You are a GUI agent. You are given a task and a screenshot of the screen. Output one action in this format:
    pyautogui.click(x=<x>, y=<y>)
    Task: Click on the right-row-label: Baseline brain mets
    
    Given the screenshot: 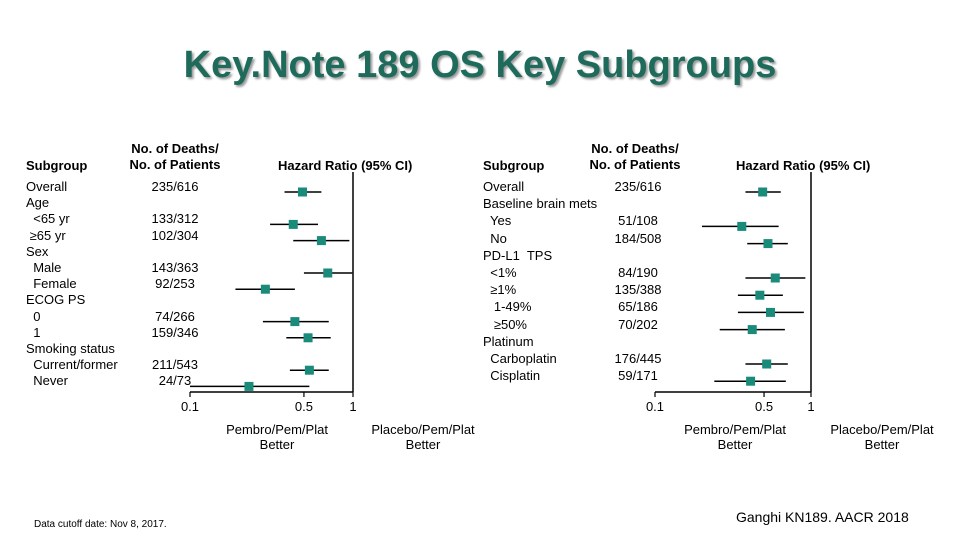 What is the action you would take?
    pyautogui.click(x=540, y=204)
    